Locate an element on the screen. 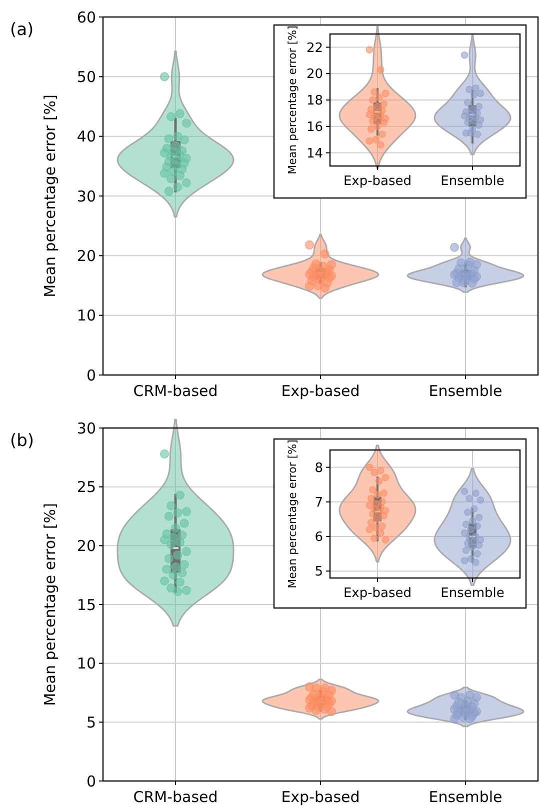 The width and height of the screenshot is (547, 809). y-tick-label: 14 is located at coordinates (314, 154).